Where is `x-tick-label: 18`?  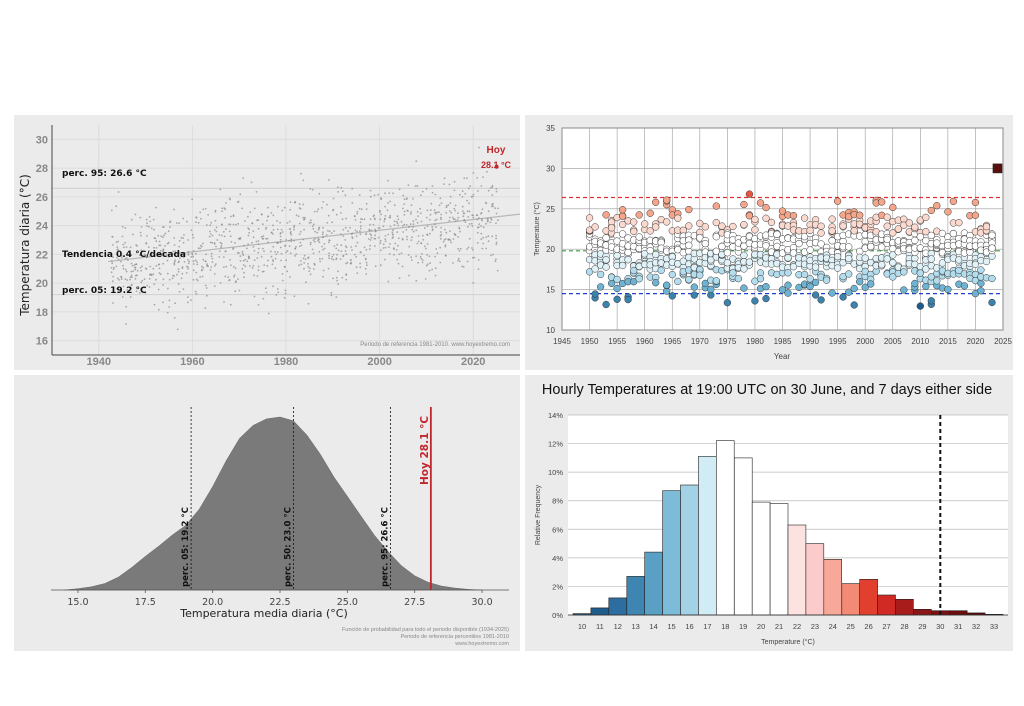 x-tick-label: 18 is located at coordinates (725, 626).